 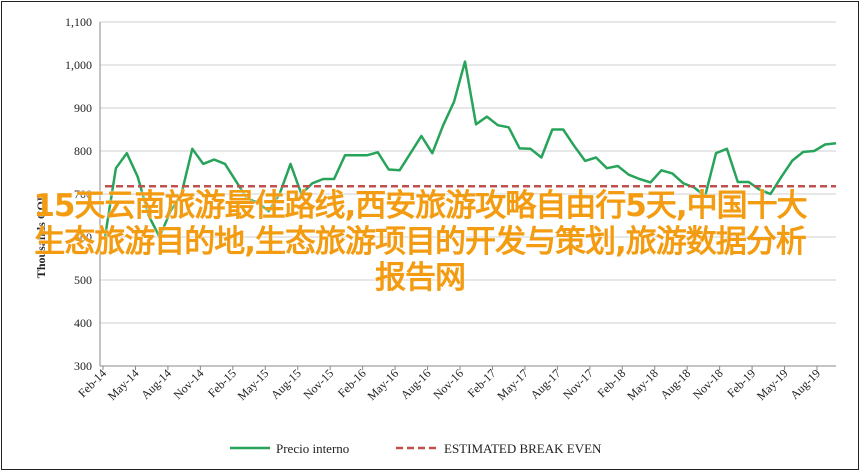 What do you see at coordinates (578, 384) in the screenshot?
I see `x-tick-label: Nov-17` at bounding box center [578, 384].